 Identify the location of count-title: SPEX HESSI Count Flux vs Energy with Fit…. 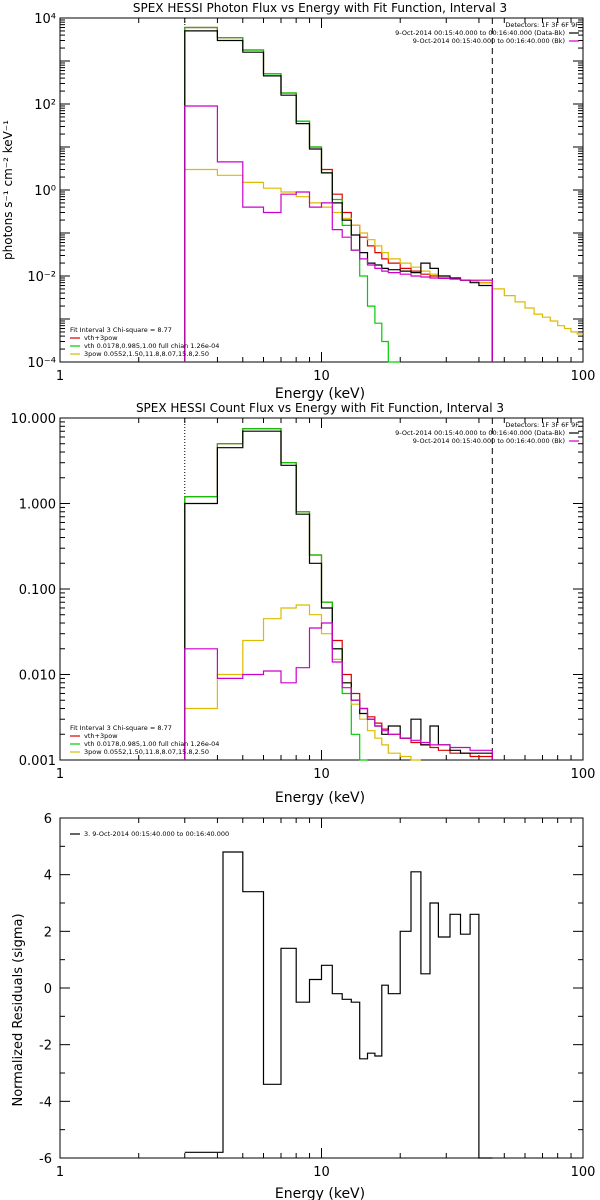
(320, 408).